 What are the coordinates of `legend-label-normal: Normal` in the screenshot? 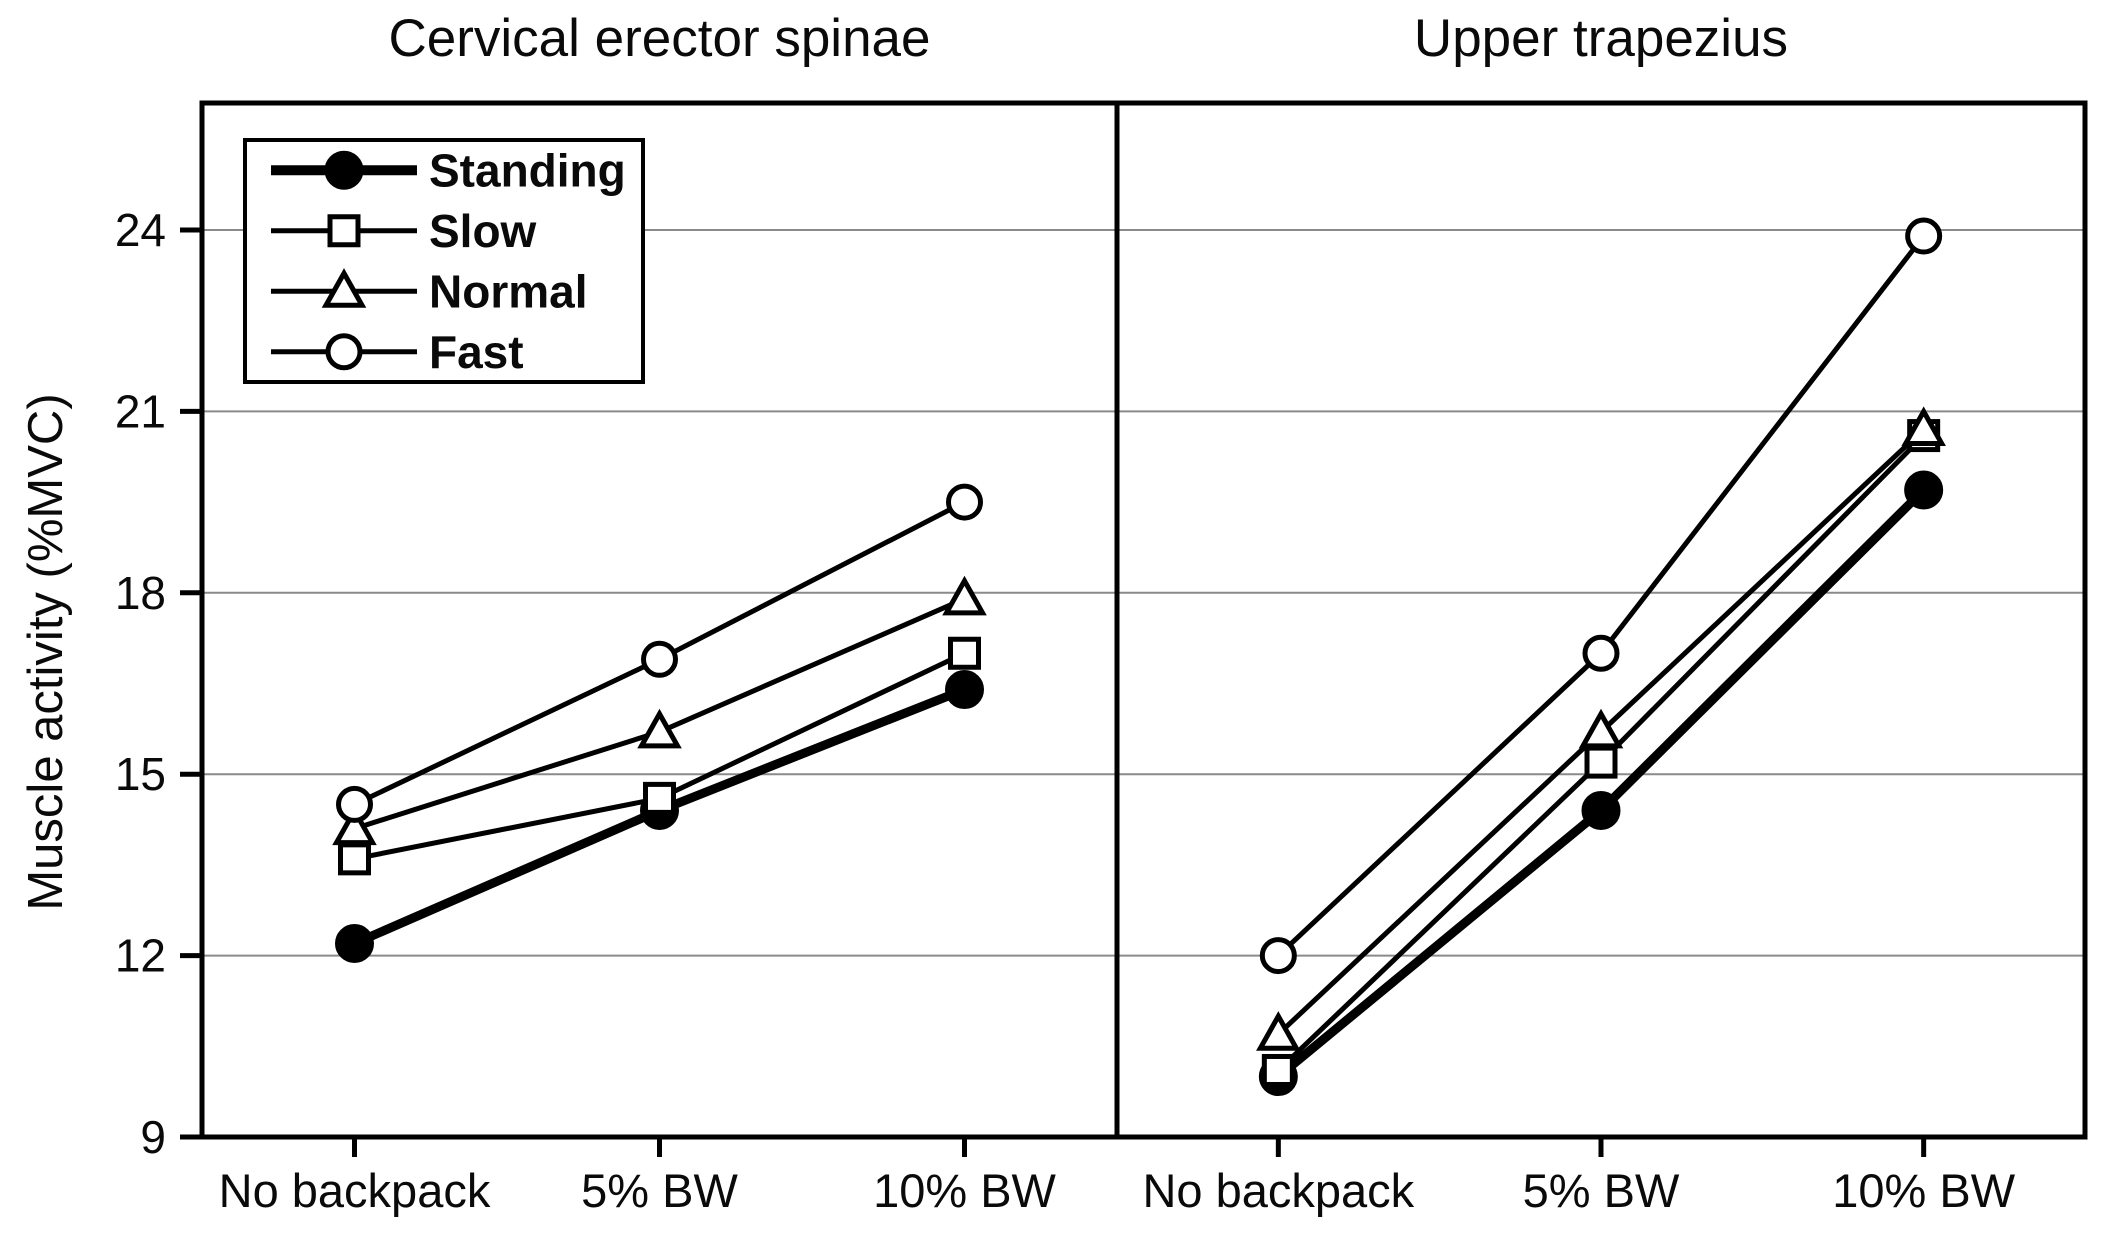 It's located at (508, 291).